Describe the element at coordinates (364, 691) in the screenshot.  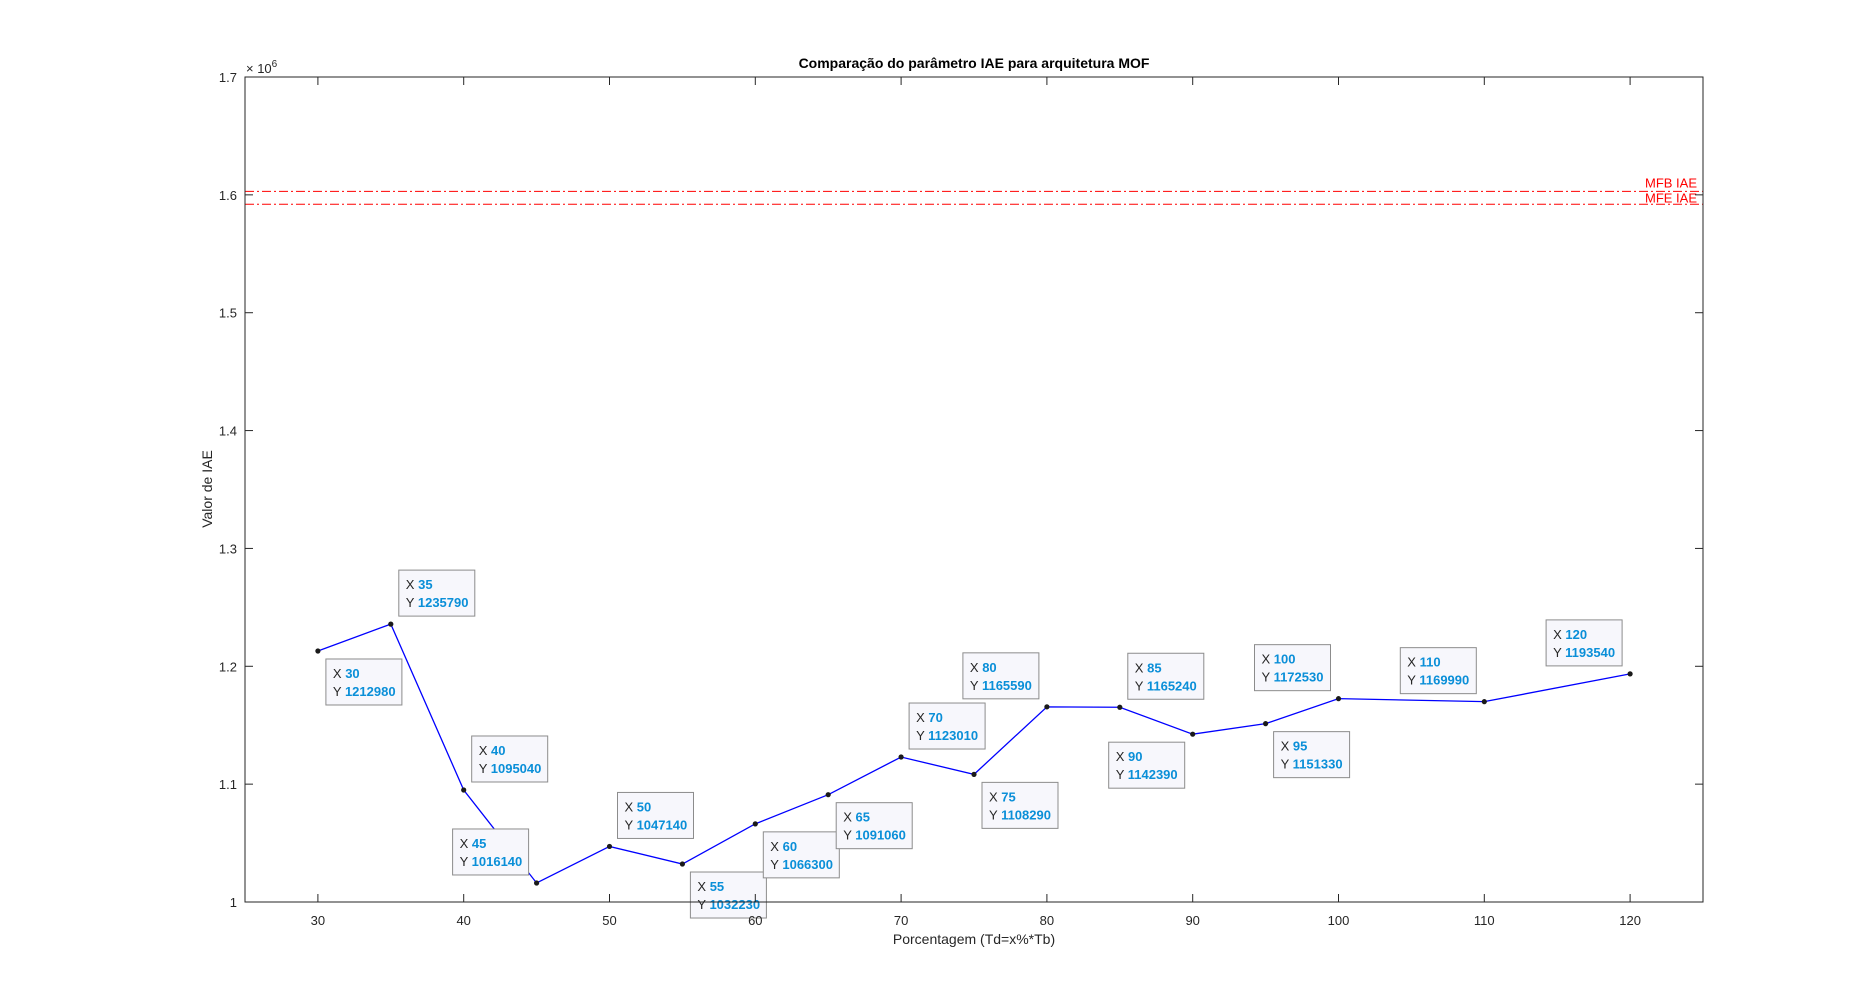
I see `datatip-y: Y 1212980` at that location.